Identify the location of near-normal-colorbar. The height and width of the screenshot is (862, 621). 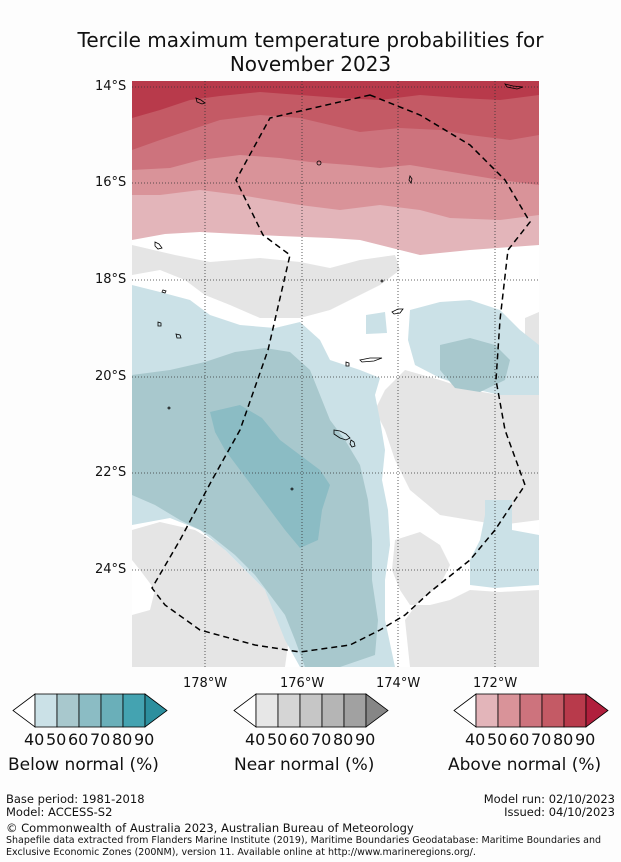
(311, 710).